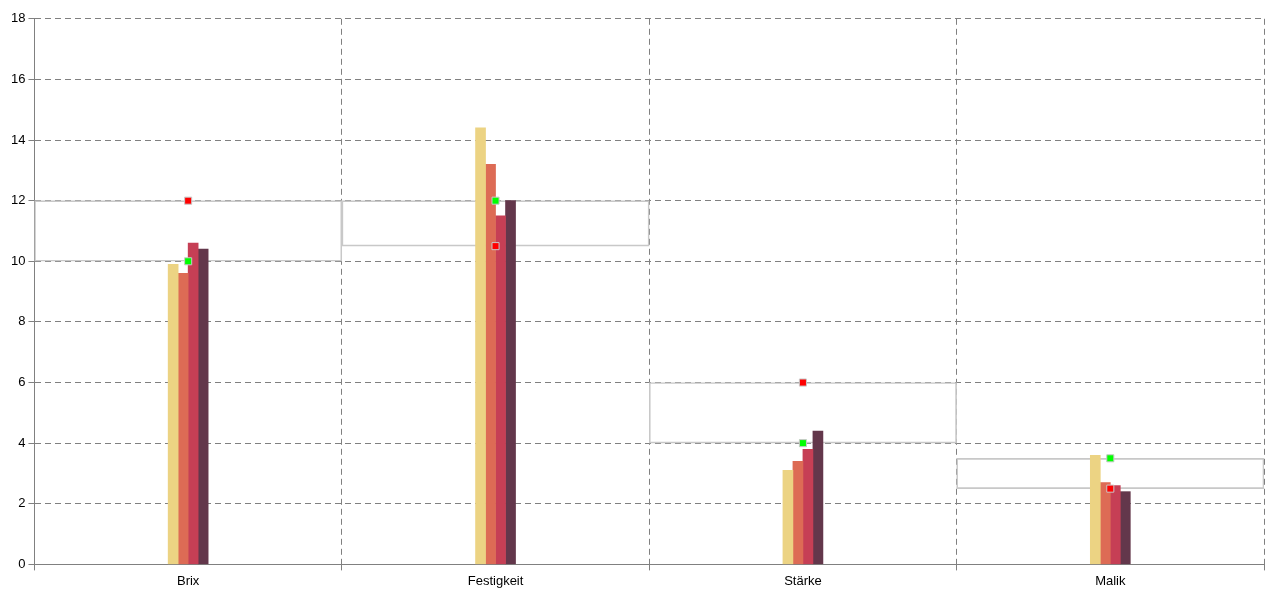 This screenshot has width=1280, height=600. I want to click on y-tick-label: 6, so click(22, 382).